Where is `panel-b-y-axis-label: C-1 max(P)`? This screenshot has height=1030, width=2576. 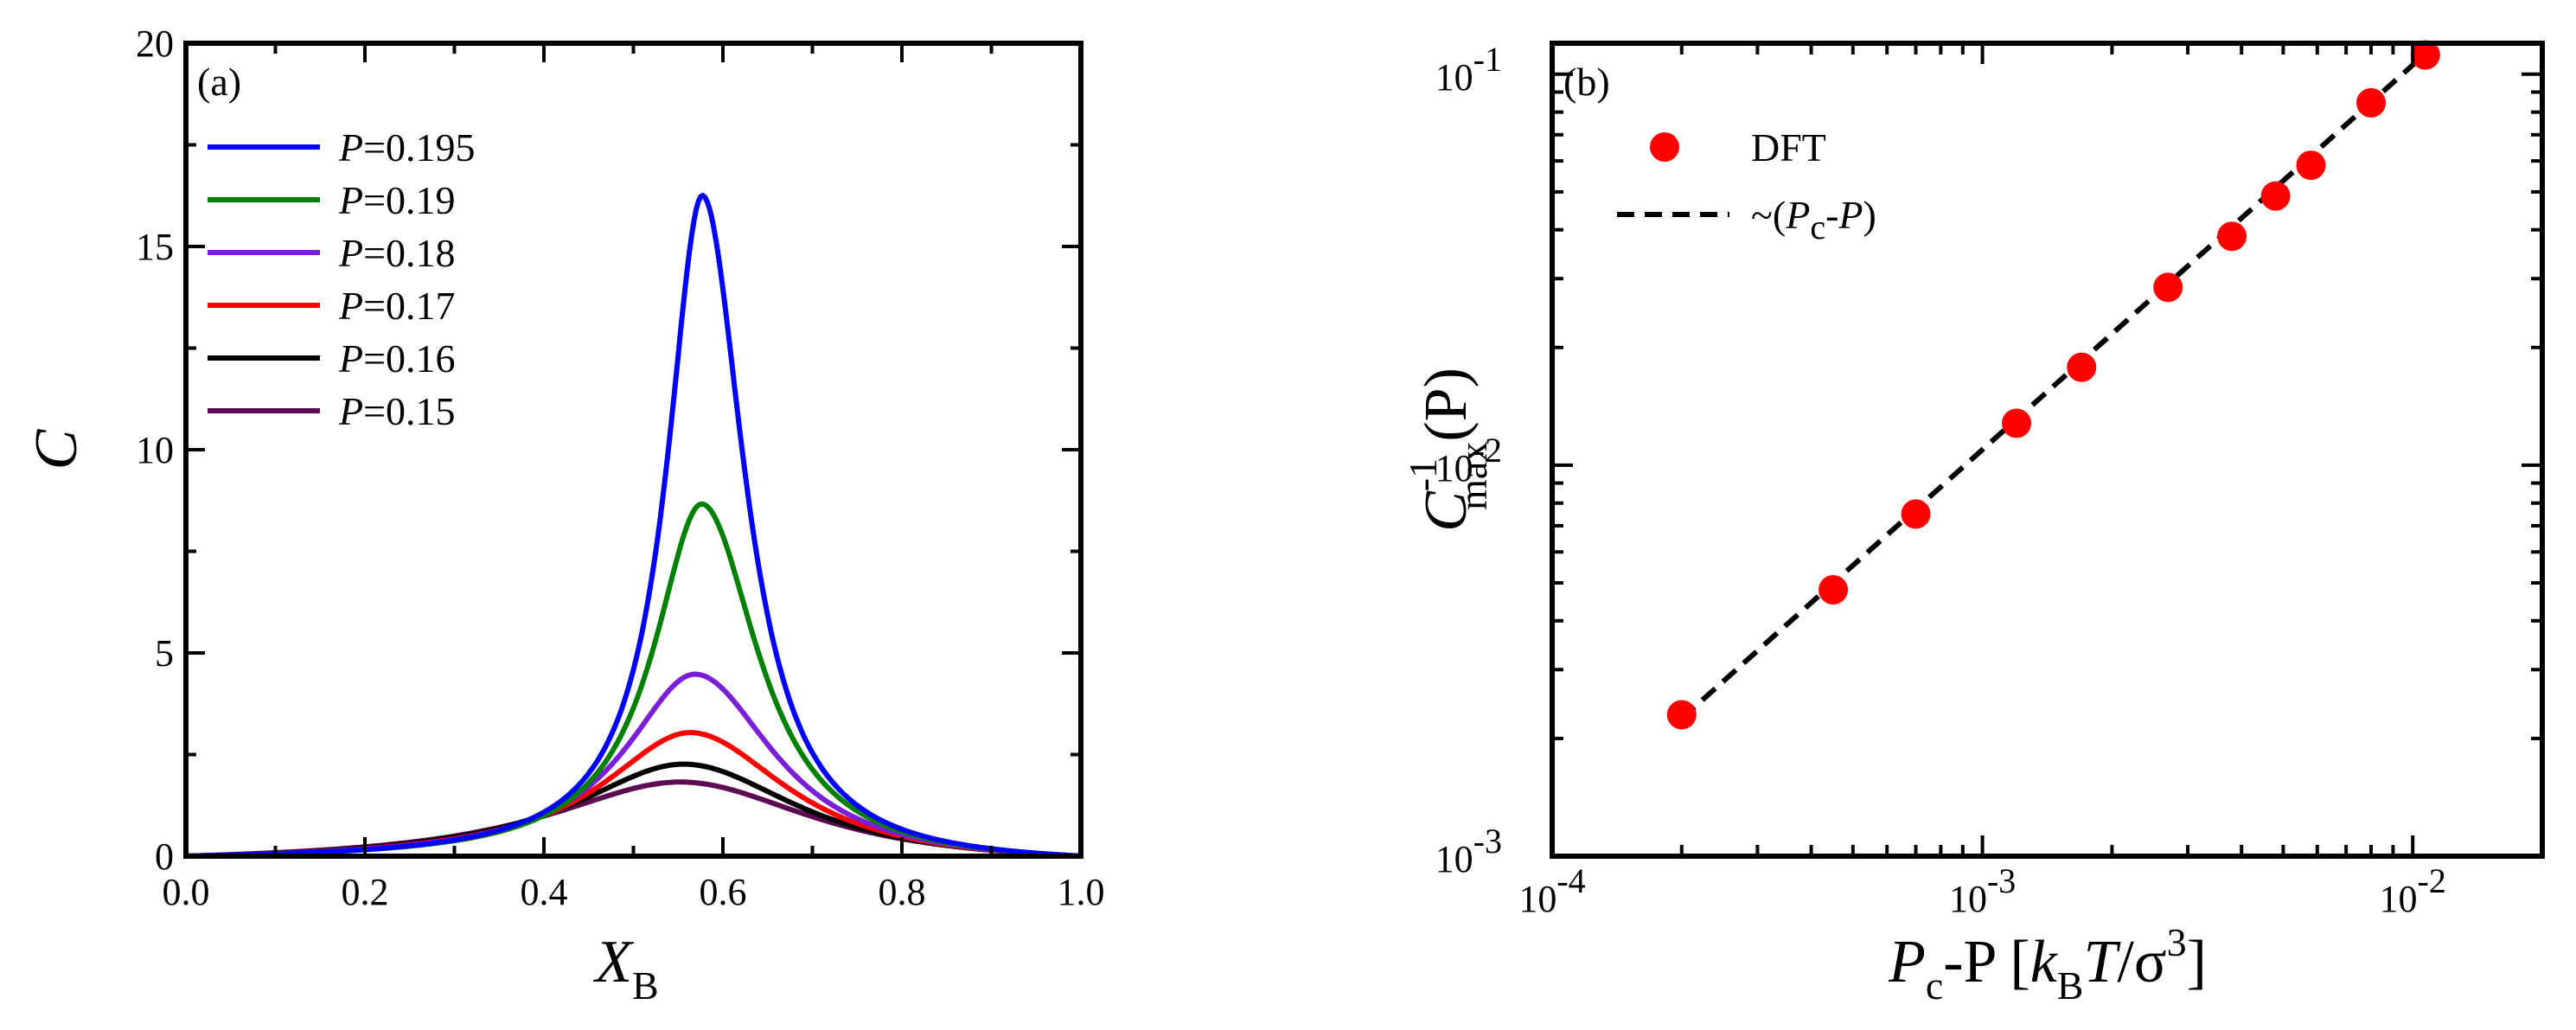 panel-b-y-axis-label: C-1 max(P) is located at coordinates (1448, 450).